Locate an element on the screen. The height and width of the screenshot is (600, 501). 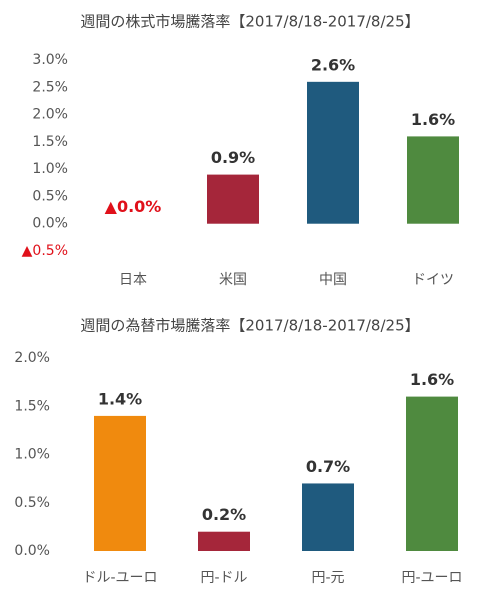
value-label: 0.9% is located at coordinates (233, 157).